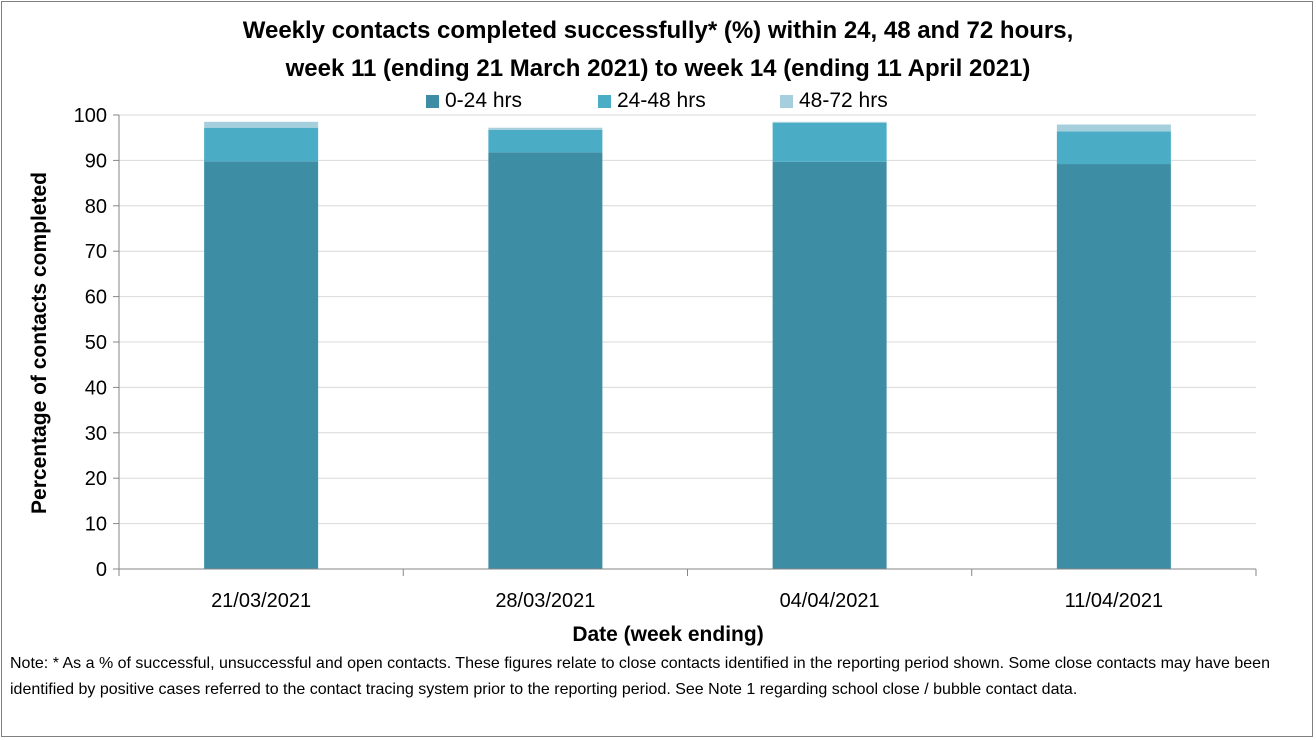 The width and height of the screenshot is (1316, 740). What do you see at coordinates (484, 100) in the screenshot?
I see `legend-label-0-24-hrs: 0-24 hrs` at bounding box center [484, 100].